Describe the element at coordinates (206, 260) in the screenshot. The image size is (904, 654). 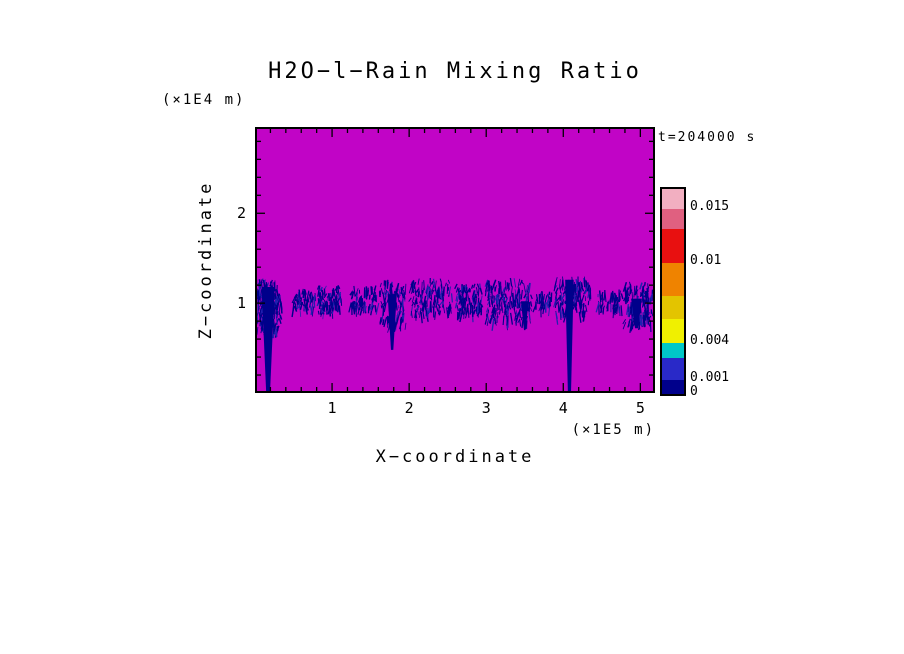
I see `y-axis-label: Z−coordinate` at that location.